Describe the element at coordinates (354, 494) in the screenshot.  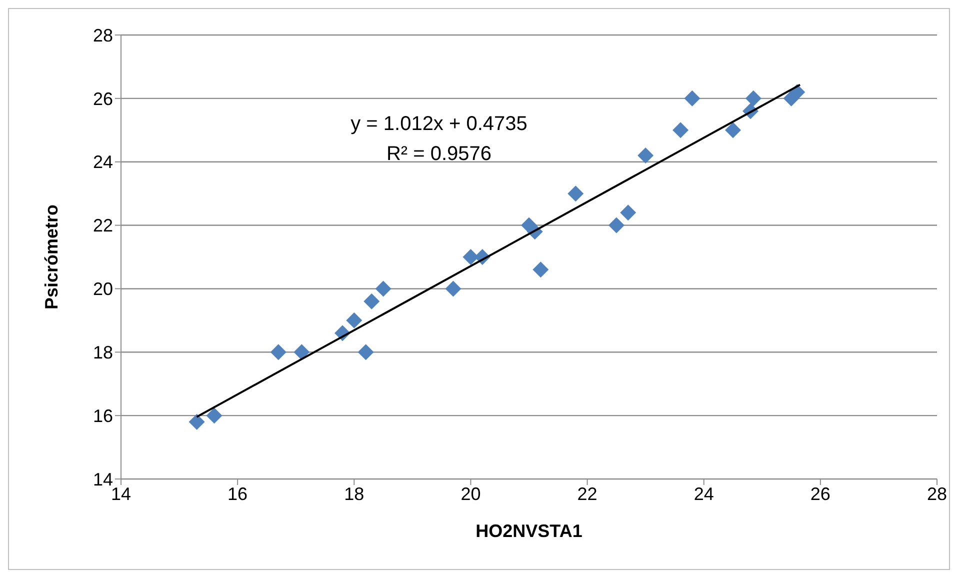
I see `x-tick-label: 18` at that location.